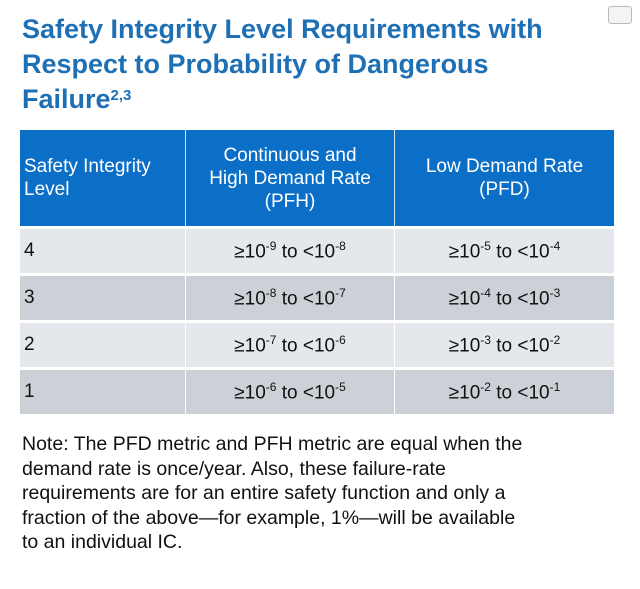  I want to click on table-row: 3 ≥10-8 to <10-7 ≥10-4 to <10-3, so click(317, 297).